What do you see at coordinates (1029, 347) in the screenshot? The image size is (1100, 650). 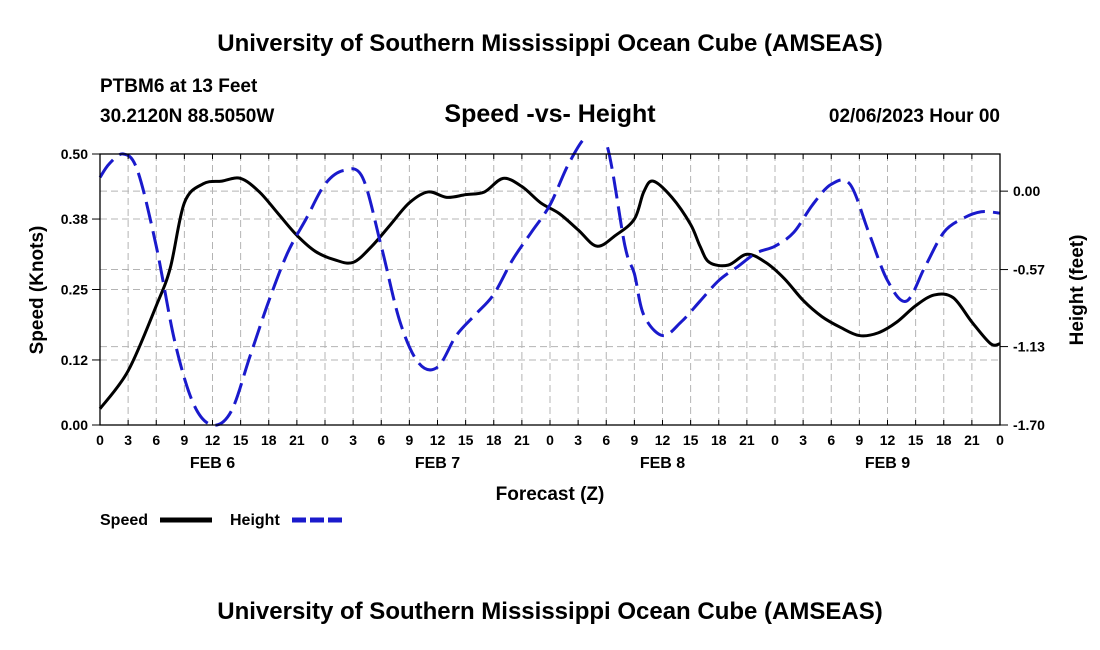 I see `y-tick-label-right: -1.13` at bounding box center [1029, 347].